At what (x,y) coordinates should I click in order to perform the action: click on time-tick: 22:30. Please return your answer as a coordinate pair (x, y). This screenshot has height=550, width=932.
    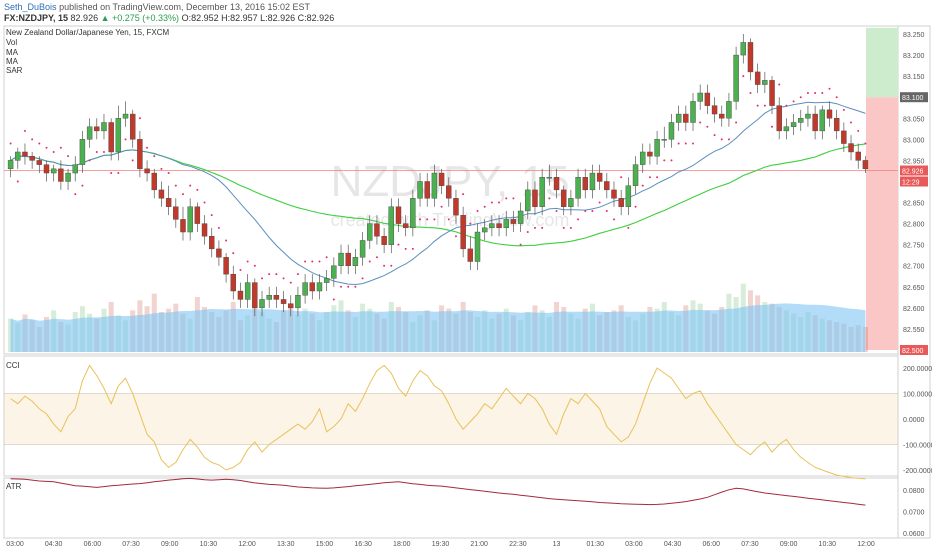
    Looking at the image, I should click on (518, 544).